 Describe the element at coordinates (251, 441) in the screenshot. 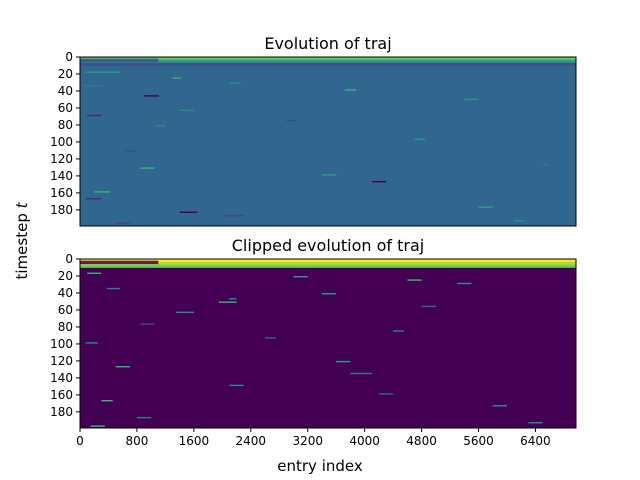

I see `x-tick-label: 2400` at that location.